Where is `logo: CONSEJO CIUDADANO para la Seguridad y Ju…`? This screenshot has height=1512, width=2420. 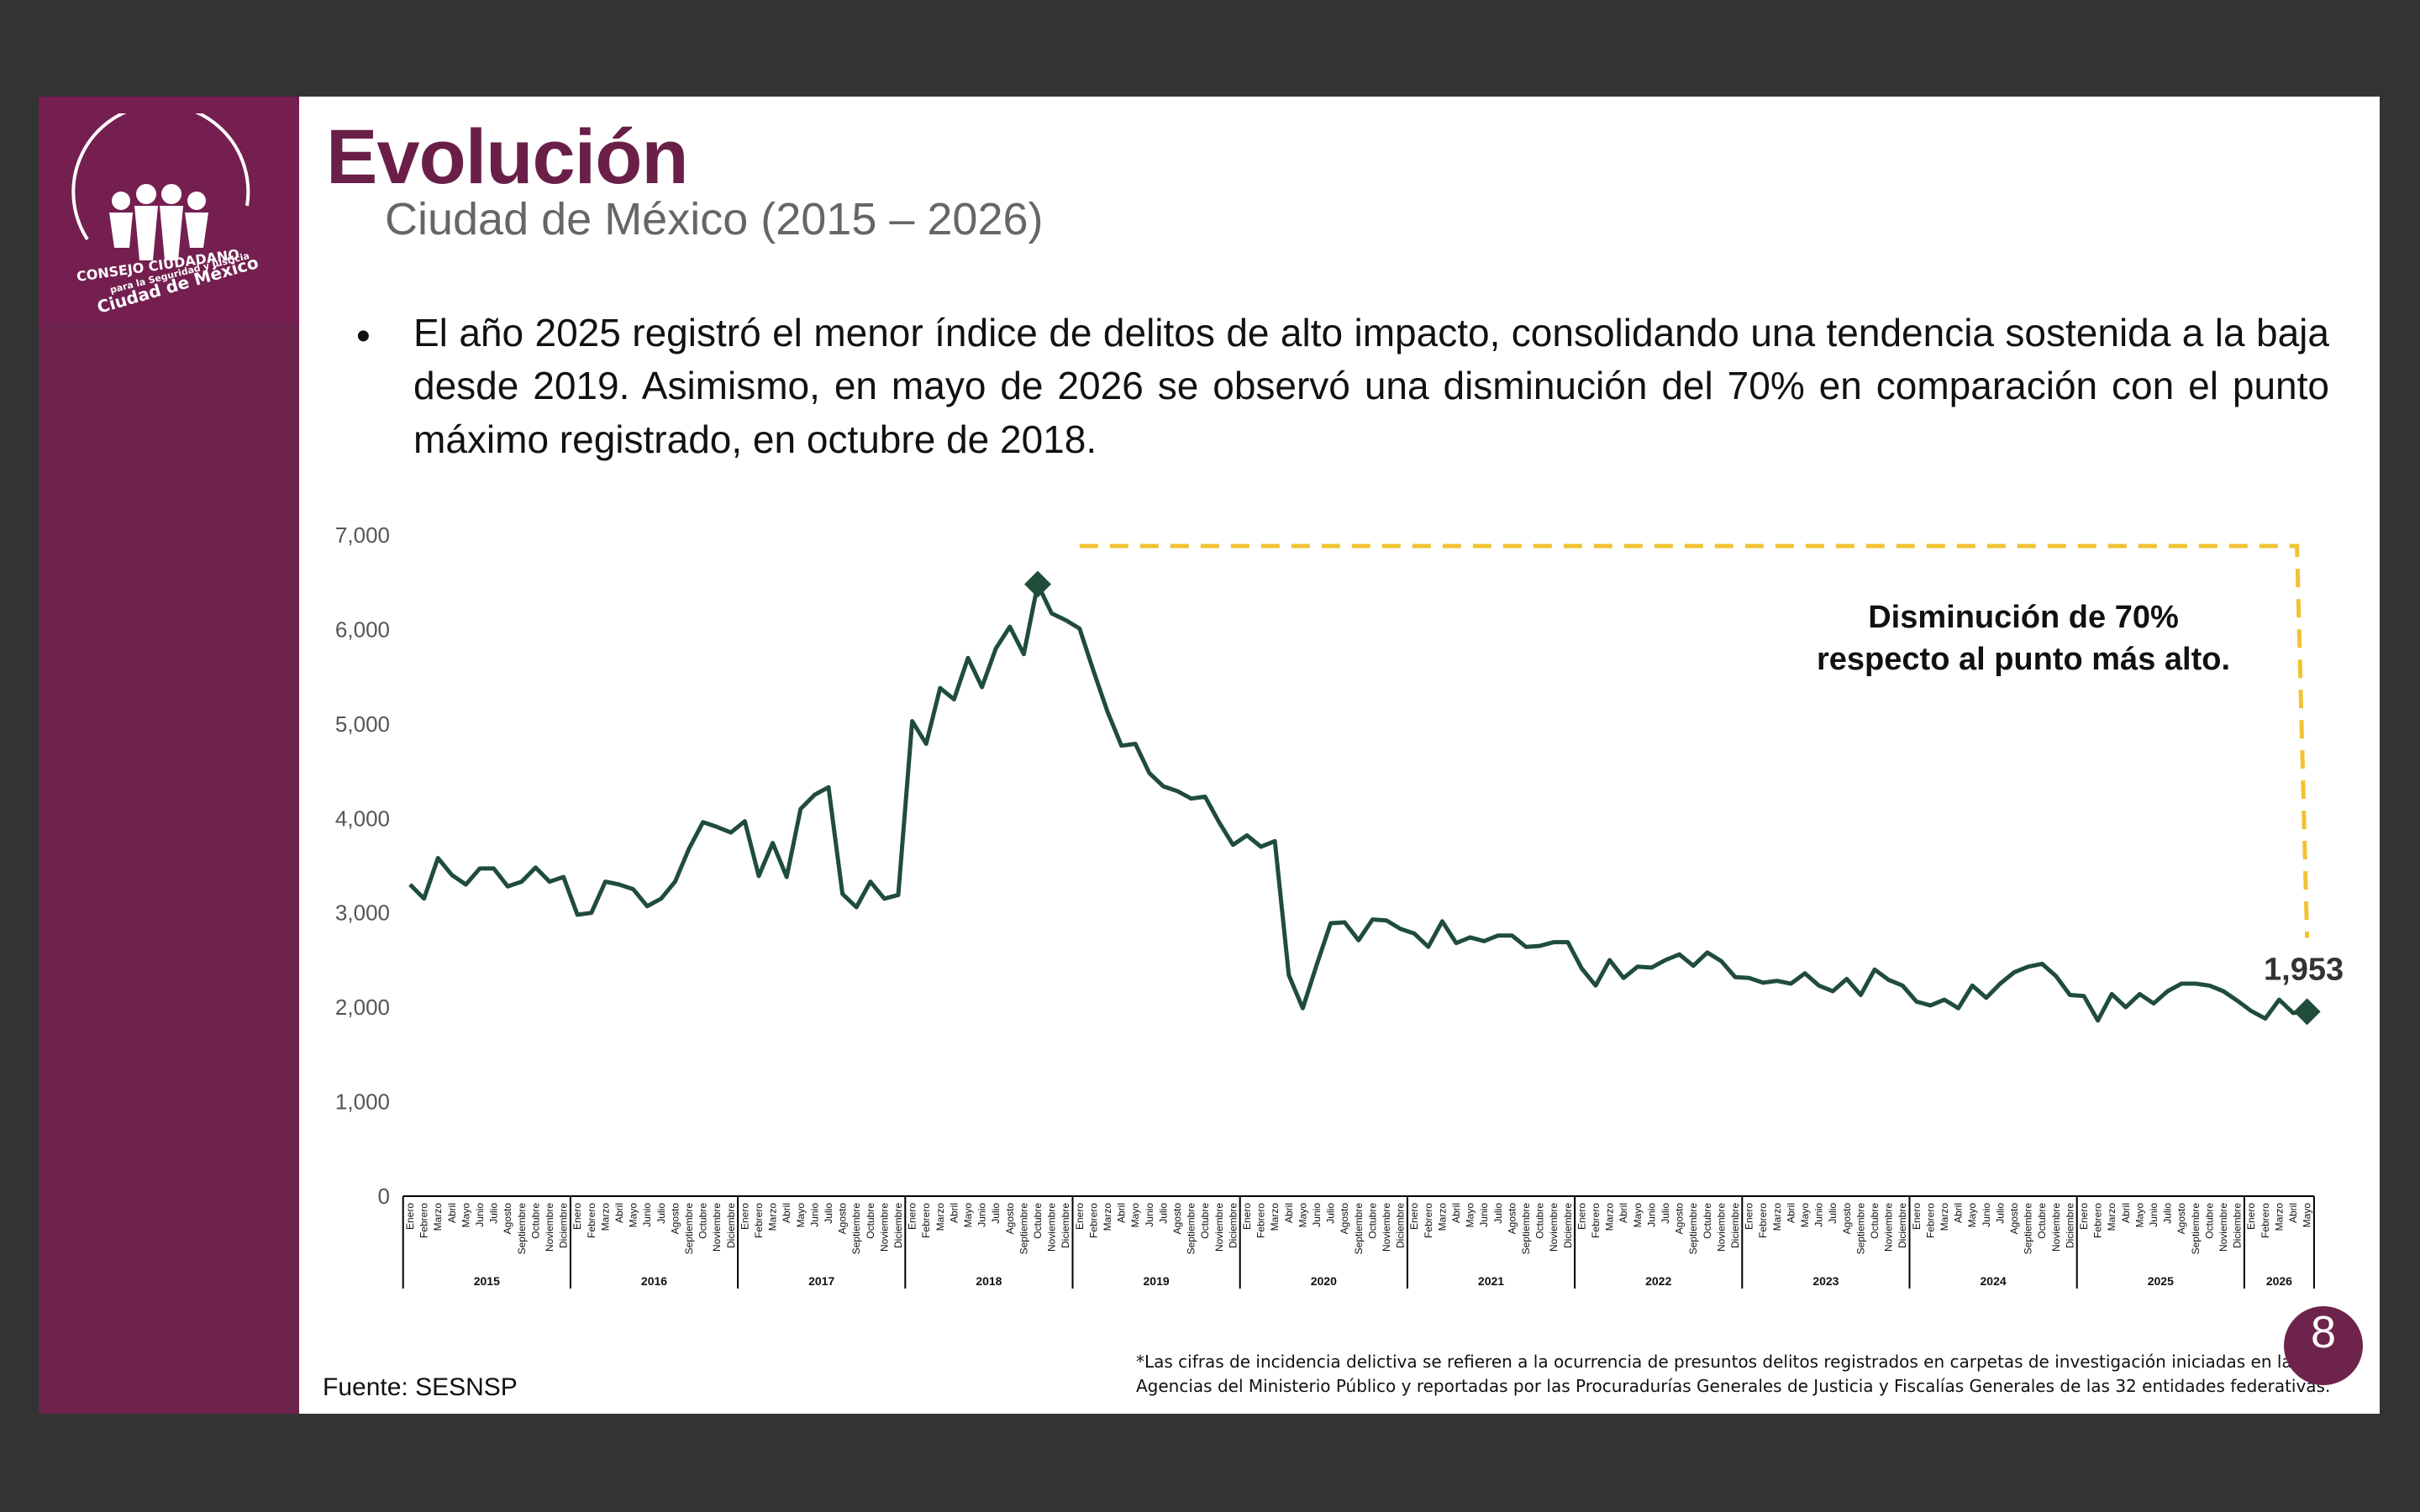
logo: CONSEJO CIUDADANO para la Seguridad y Ju… is located at coordinates (169, 210).